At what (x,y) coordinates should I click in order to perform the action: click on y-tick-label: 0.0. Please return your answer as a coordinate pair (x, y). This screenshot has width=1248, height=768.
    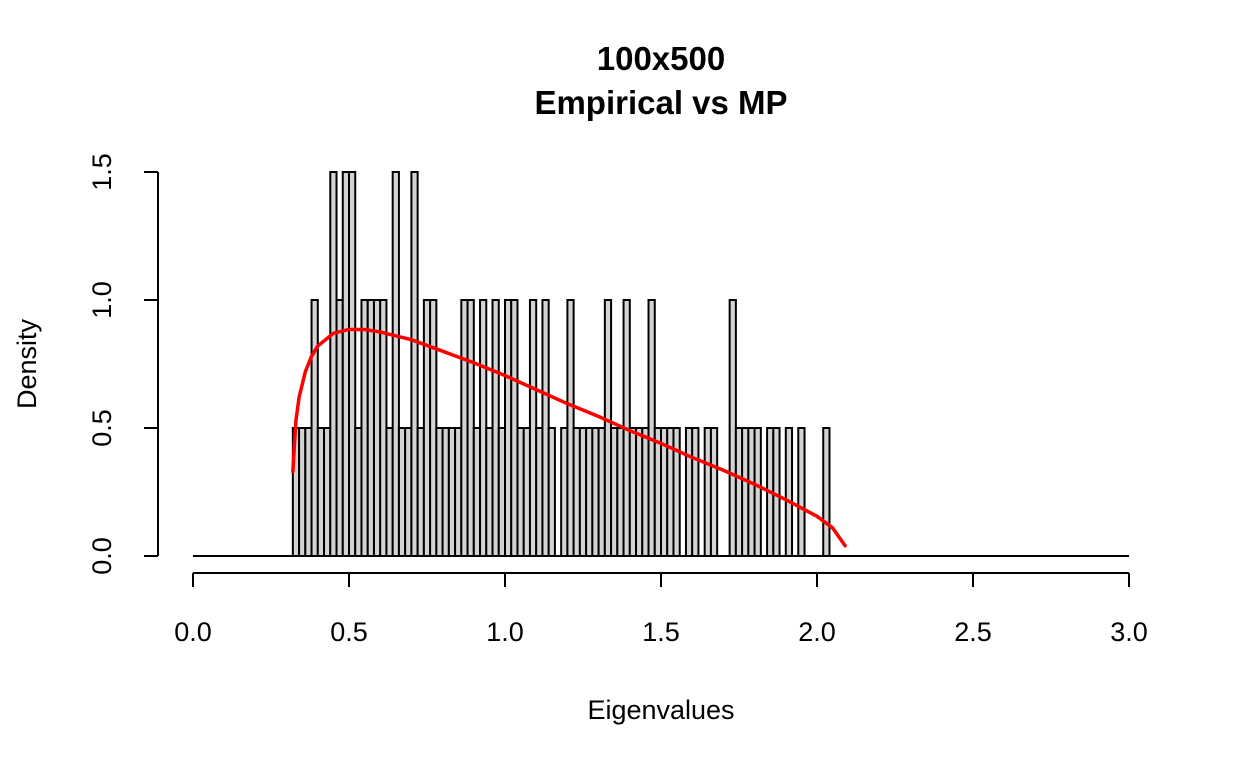
    Looking at the image, I should click on (102, 556).